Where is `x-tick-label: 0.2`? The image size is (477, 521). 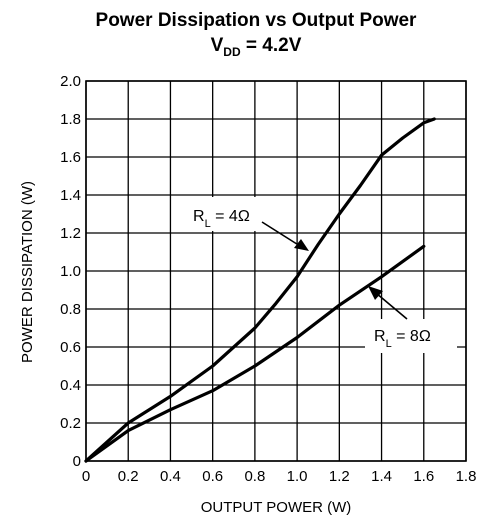 x-tick-label: 0.2 is located at coordinates (128, 476).